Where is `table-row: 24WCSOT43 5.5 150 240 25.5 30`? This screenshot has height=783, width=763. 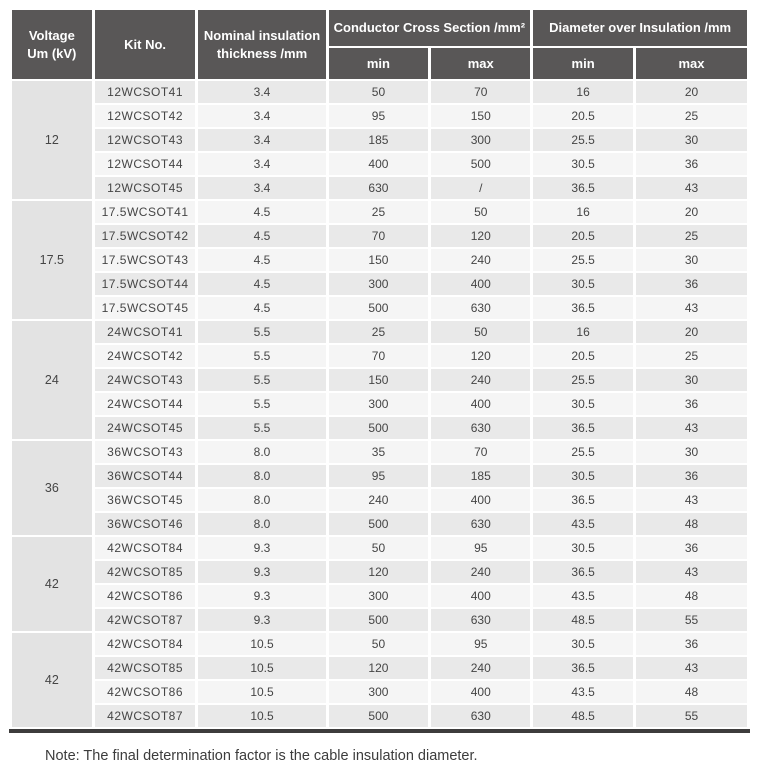 table-row: 24WCSOT43 5.5 150 240 25.5 30 is located at coordinates (379, 380).